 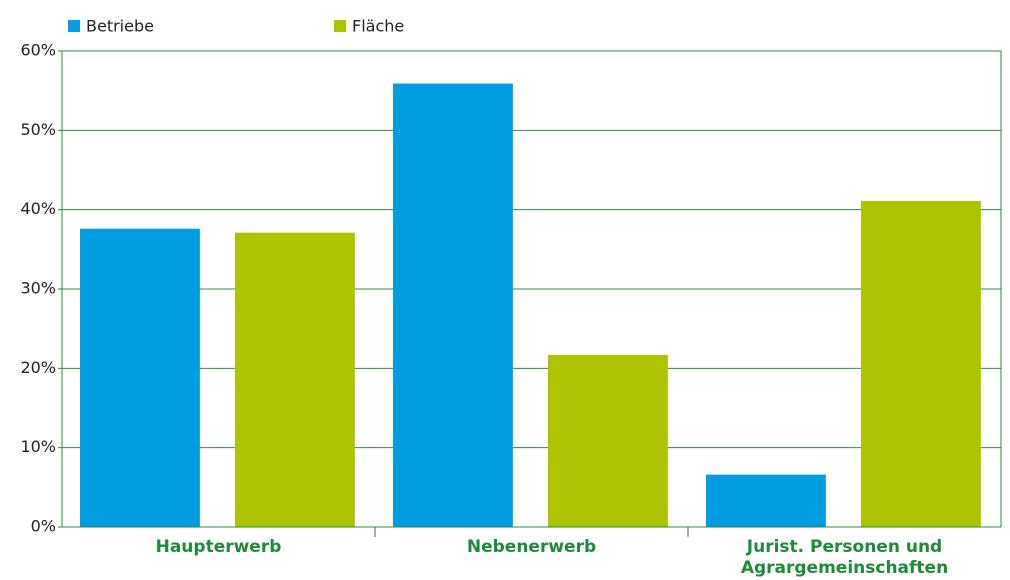 I want to click on legend-label: Fläche, so click(x=378, y=26).